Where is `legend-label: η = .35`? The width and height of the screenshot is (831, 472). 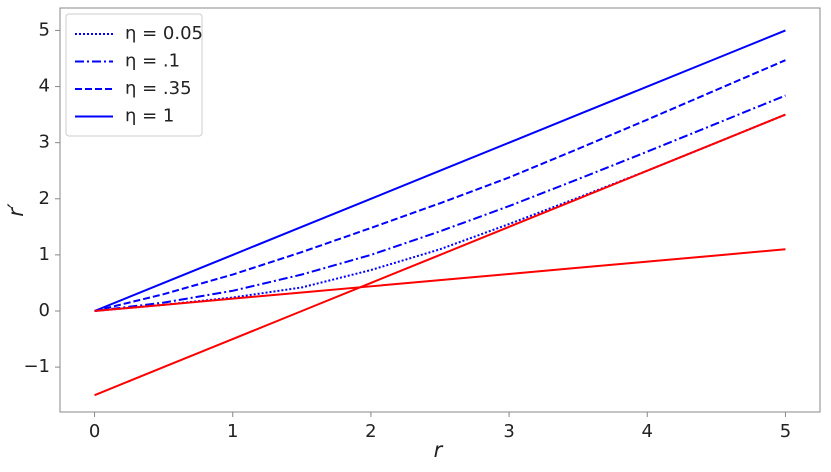
legend-label: η = .35 is located at coordinates (158, 88).